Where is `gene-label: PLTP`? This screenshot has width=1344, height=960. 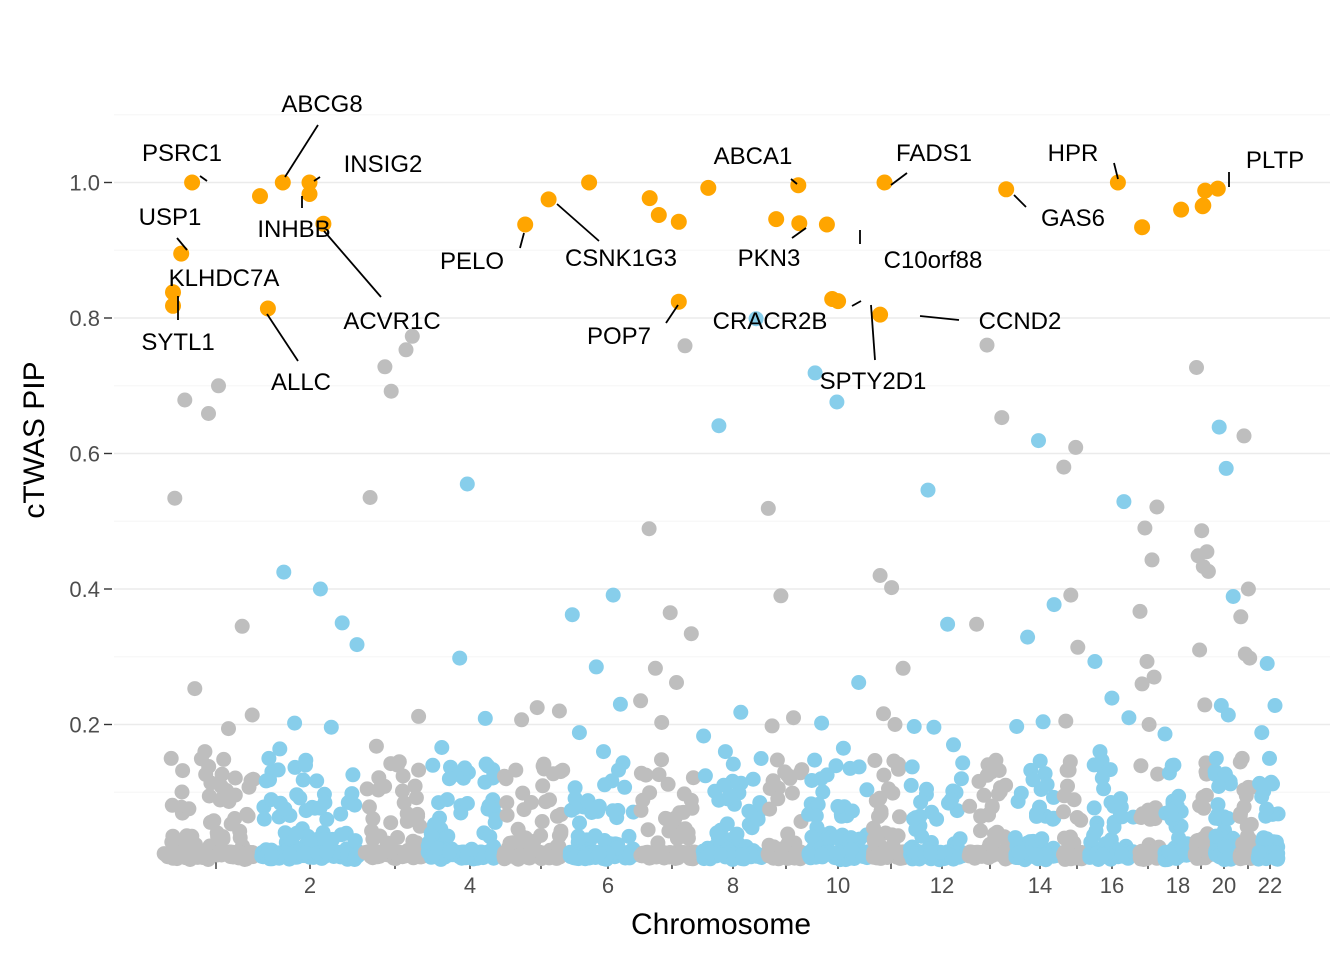 gene-label: PLTP is located at coordinates (1275, 160).